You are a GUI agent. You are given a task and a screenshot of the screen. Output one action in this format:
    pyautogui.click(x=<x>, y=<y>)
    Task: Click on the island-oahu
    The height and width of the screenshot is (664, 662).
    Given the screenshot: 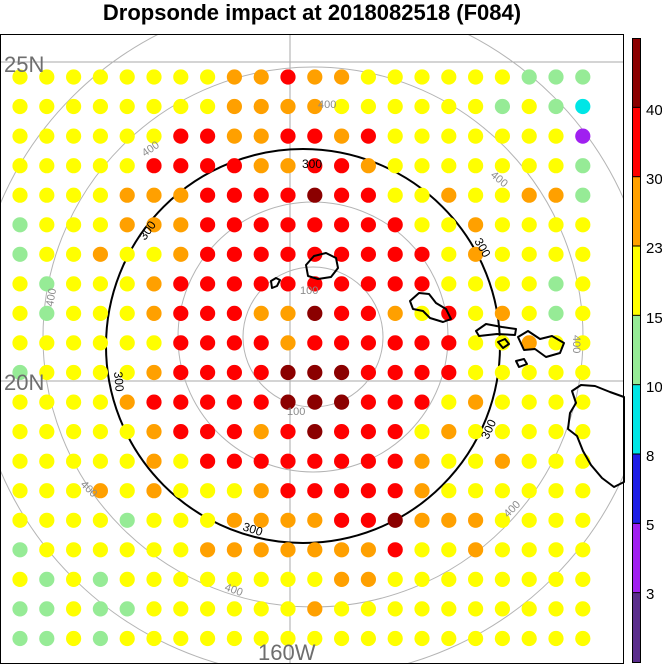 What is the action you would take?
    pyautogui.click(x=430, y=307)
    